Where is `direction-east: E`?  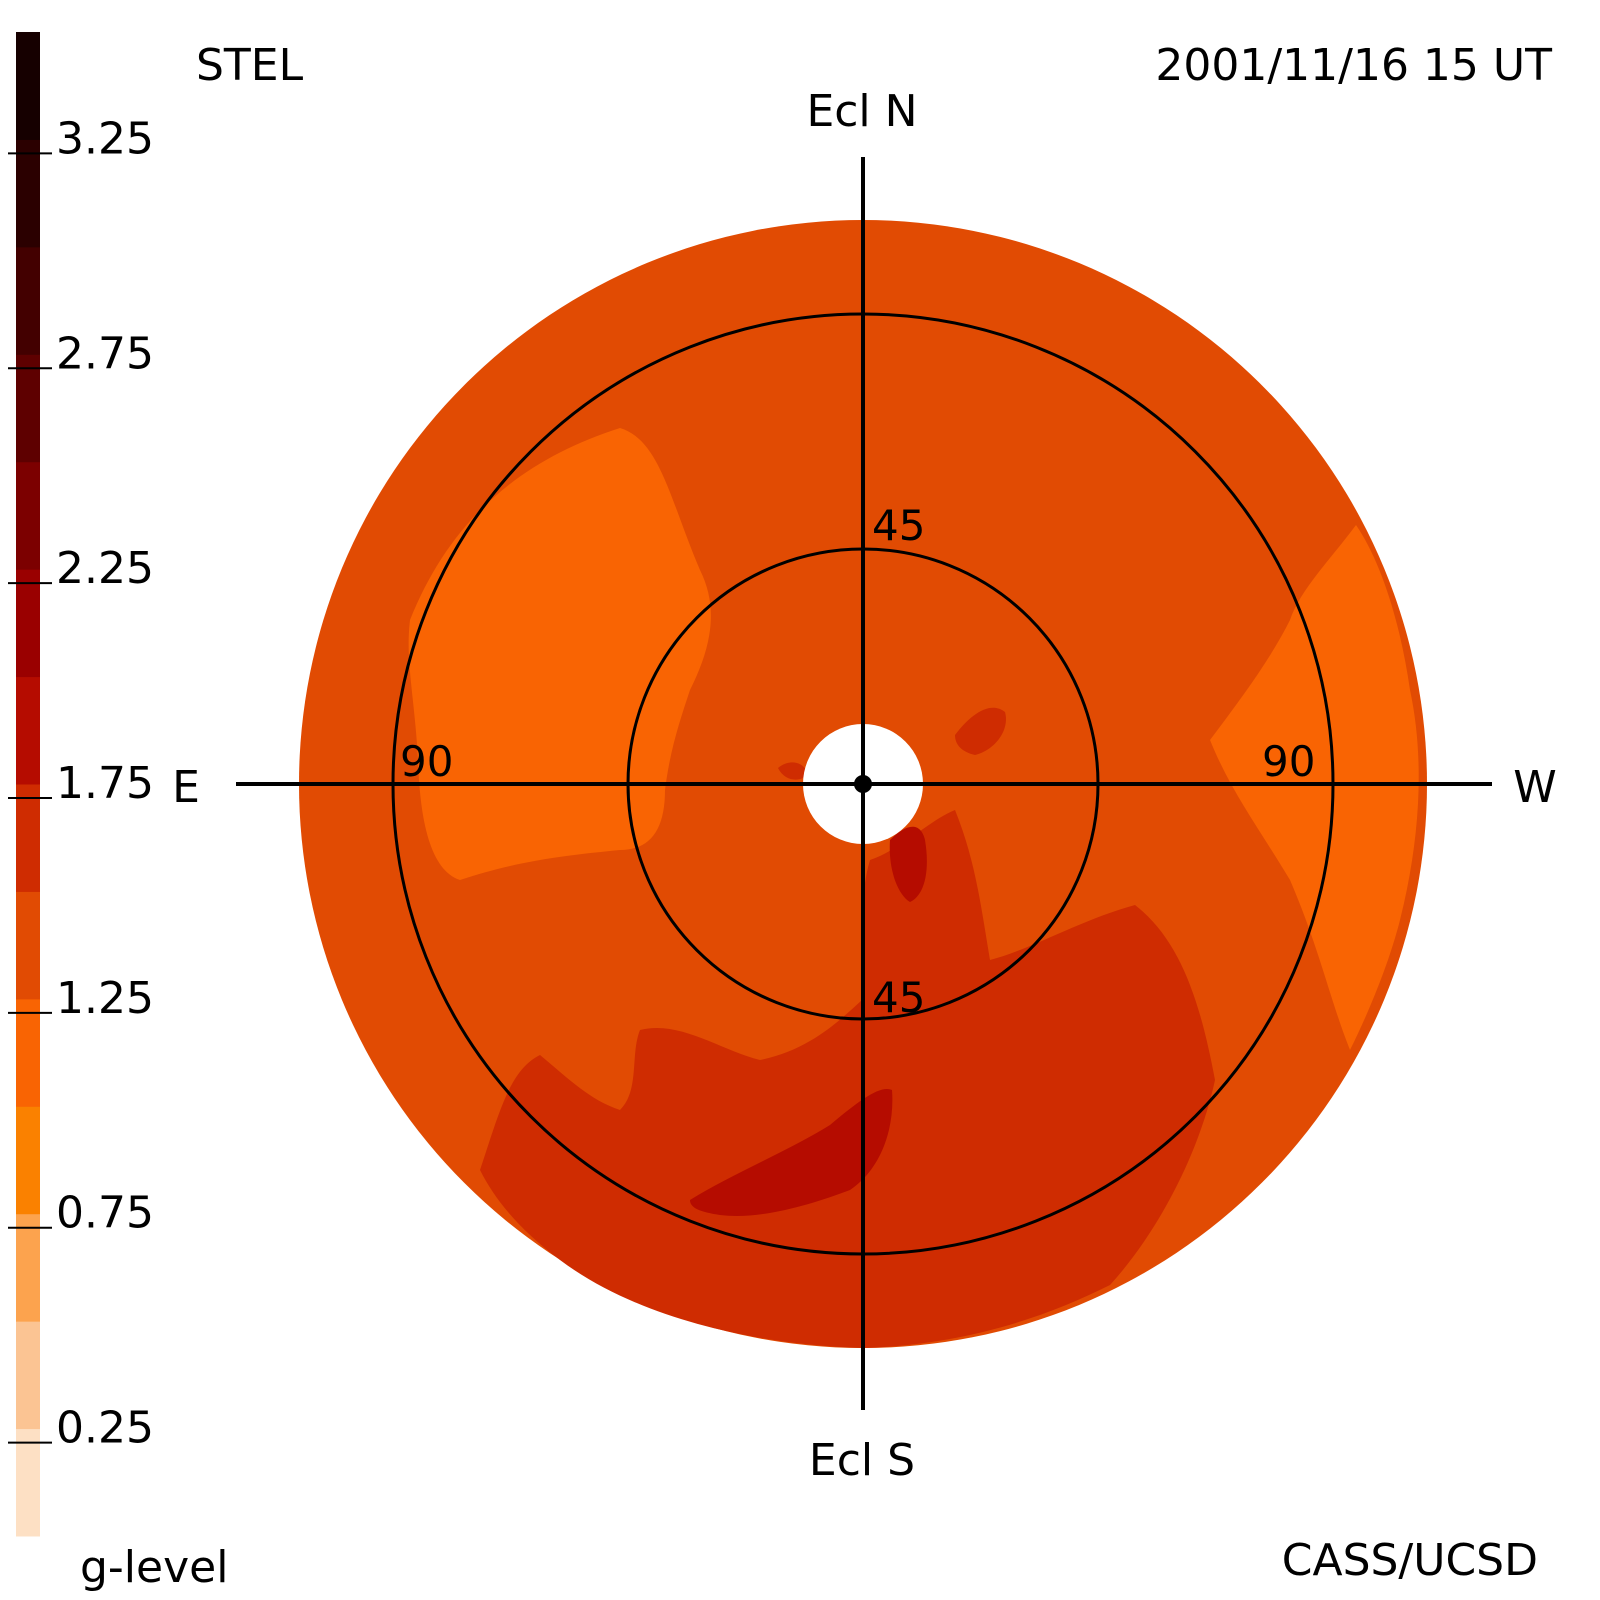
direction-east: E is located at coordinates (186, 787).